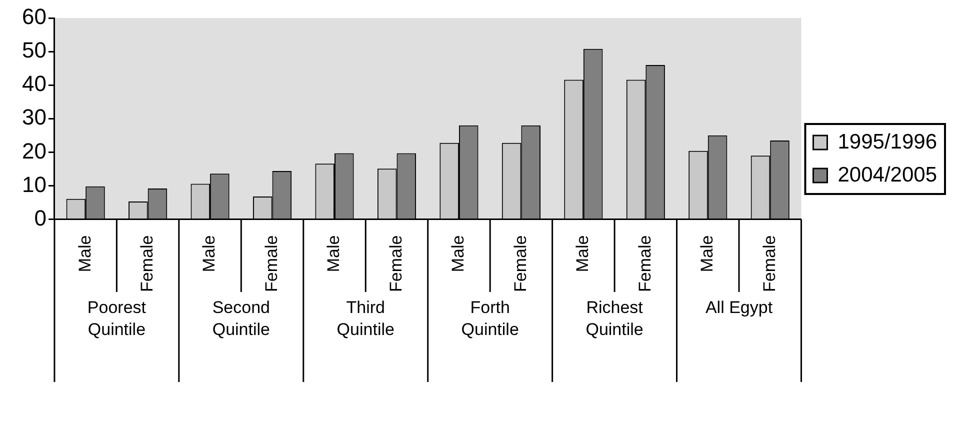  I want to click on y-tick-label: 60, so click(34, 17).